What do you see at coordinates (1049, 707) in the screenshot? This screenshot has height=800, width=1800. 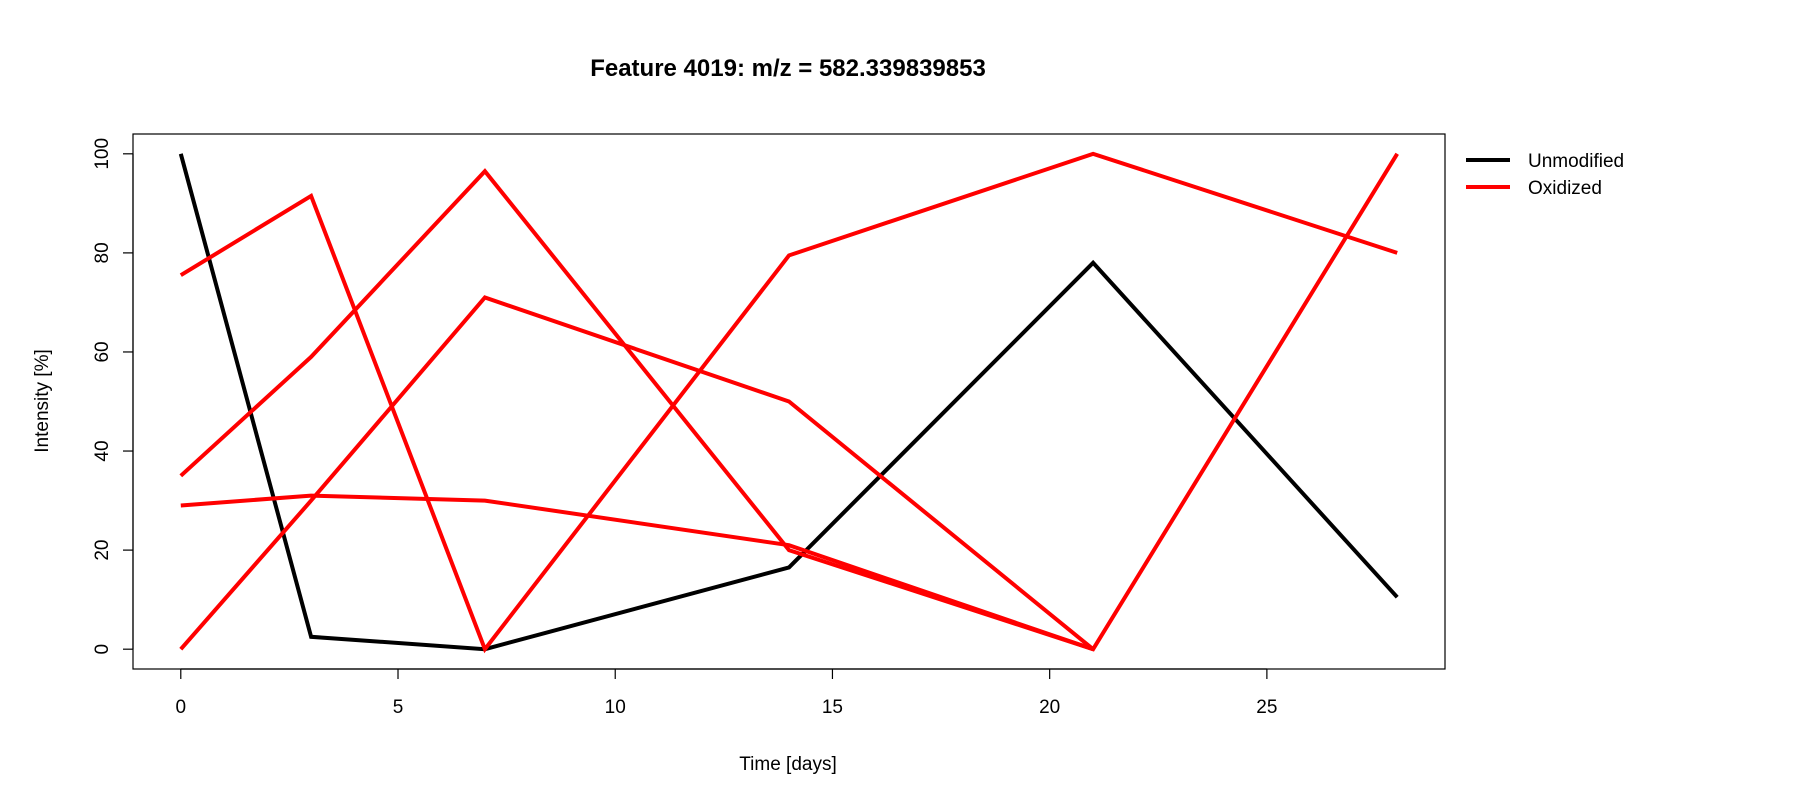 I see `x-tick-label: 20` at bounding box center [1049, 707].